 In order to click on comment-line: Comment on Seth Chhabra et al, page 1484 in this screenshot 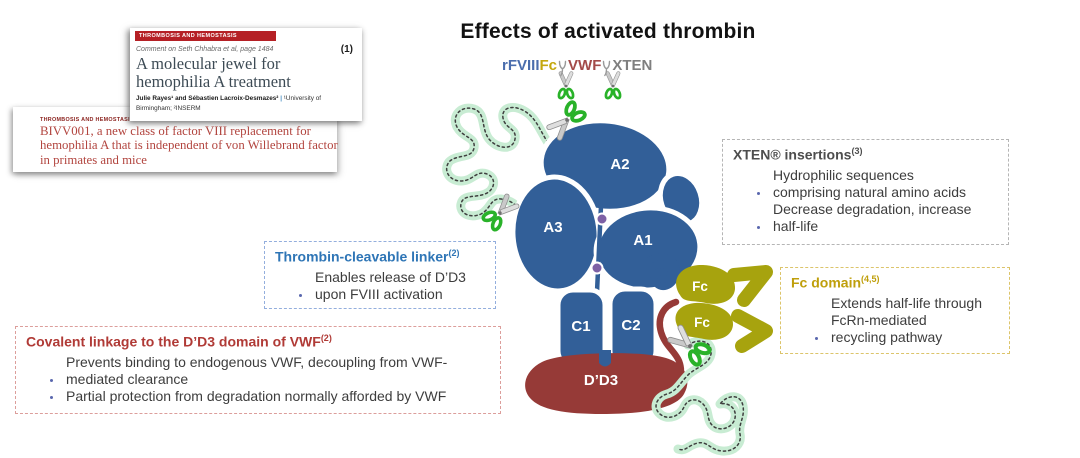, I will do `click(205, 49)`.